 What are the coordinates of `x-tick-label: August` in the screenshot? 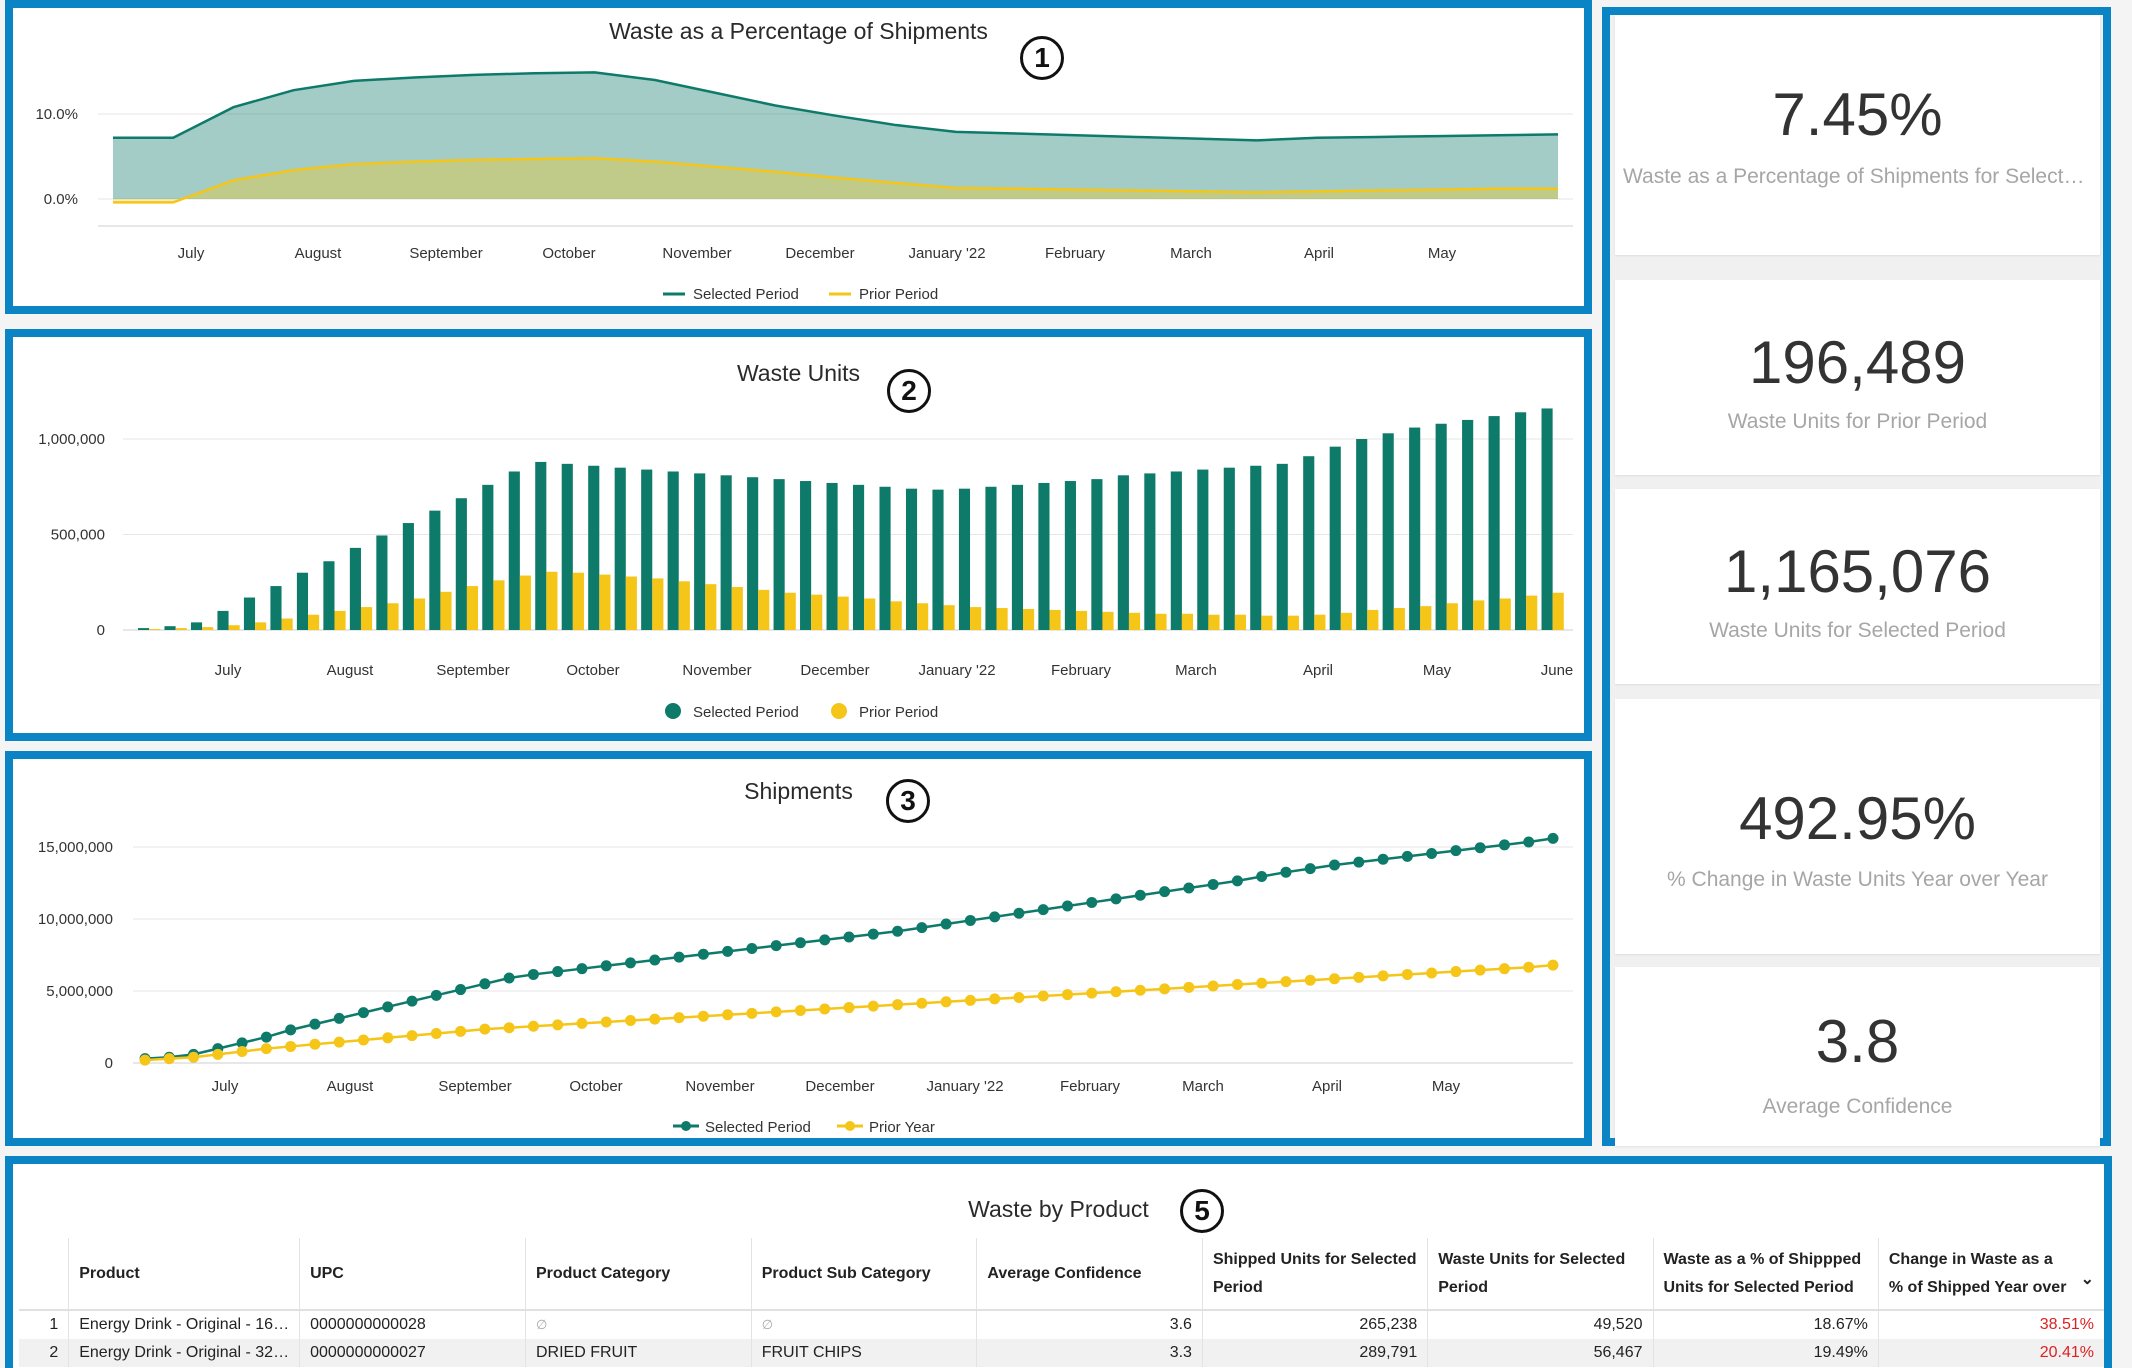 It's located at (319, 253).